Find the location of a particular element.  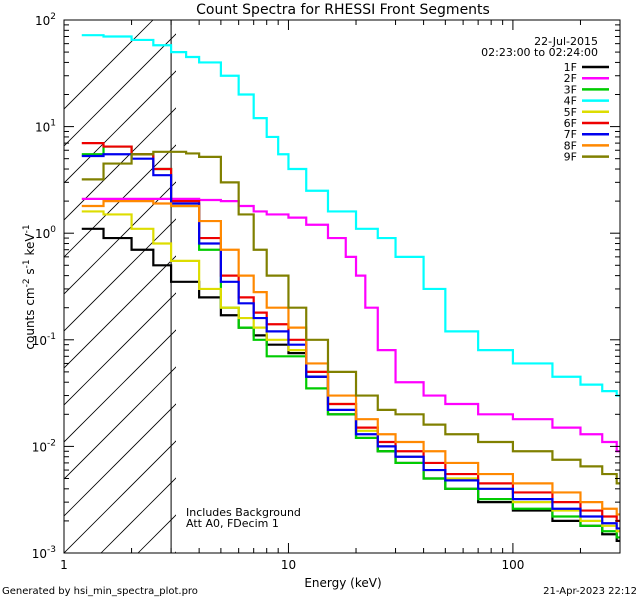

legend-label-5F: 5F is located at coordinates (570, 112).